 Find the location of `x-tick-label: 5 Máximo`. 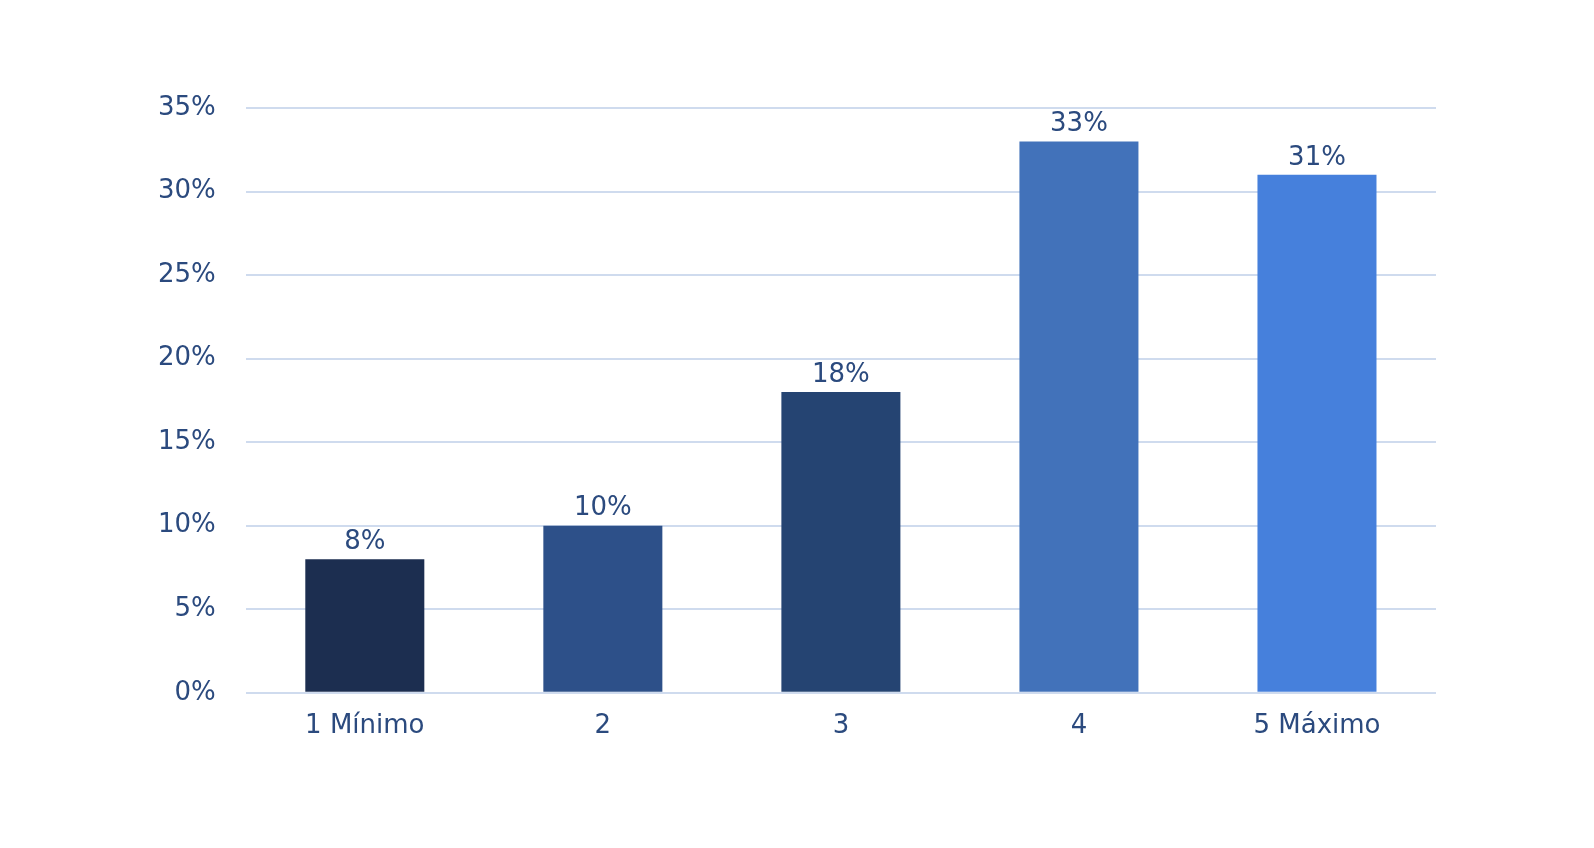

x-tick-label: 5 Máximo is located at coordinates (1317, 724).